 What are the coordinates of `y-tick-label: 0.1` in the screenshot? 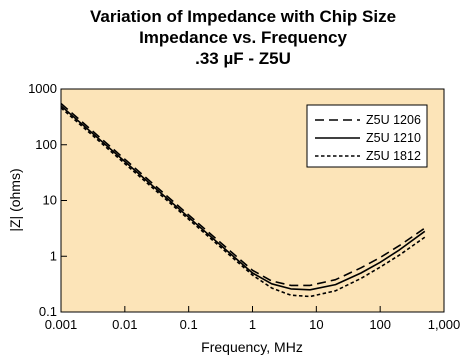 It's located at (48, 311).